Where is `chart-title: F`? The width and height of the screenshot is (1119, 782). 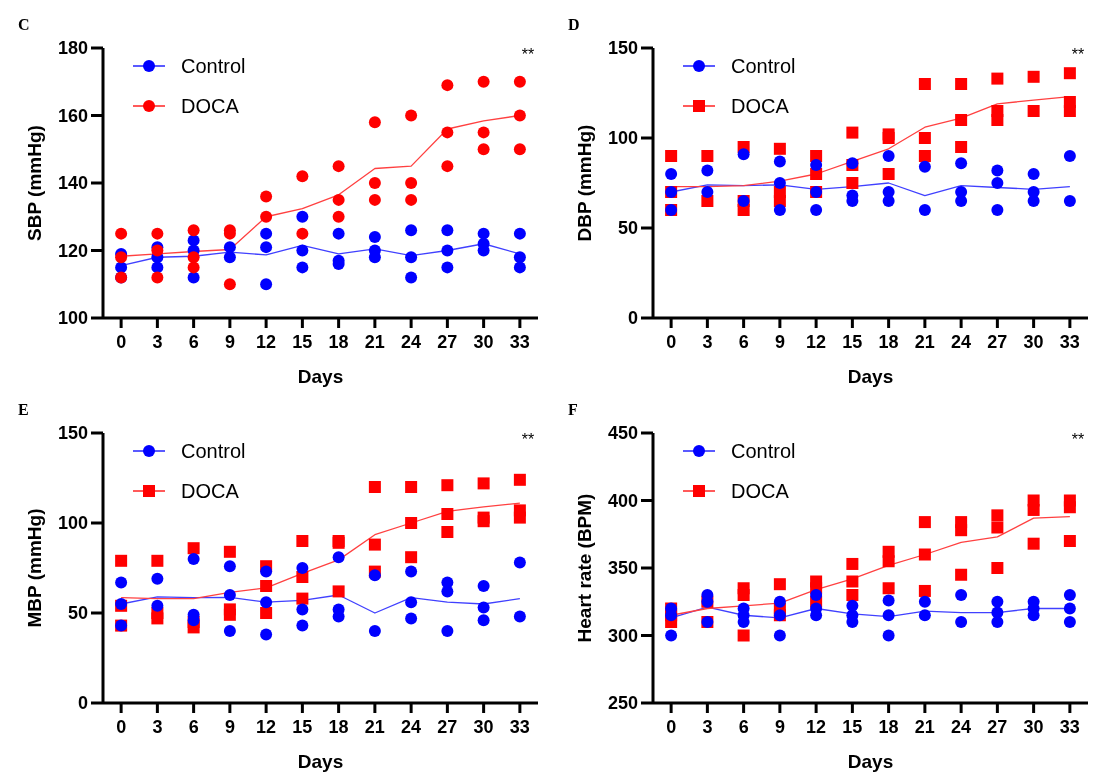 chart-title: F is located at coordinates (573, 409).